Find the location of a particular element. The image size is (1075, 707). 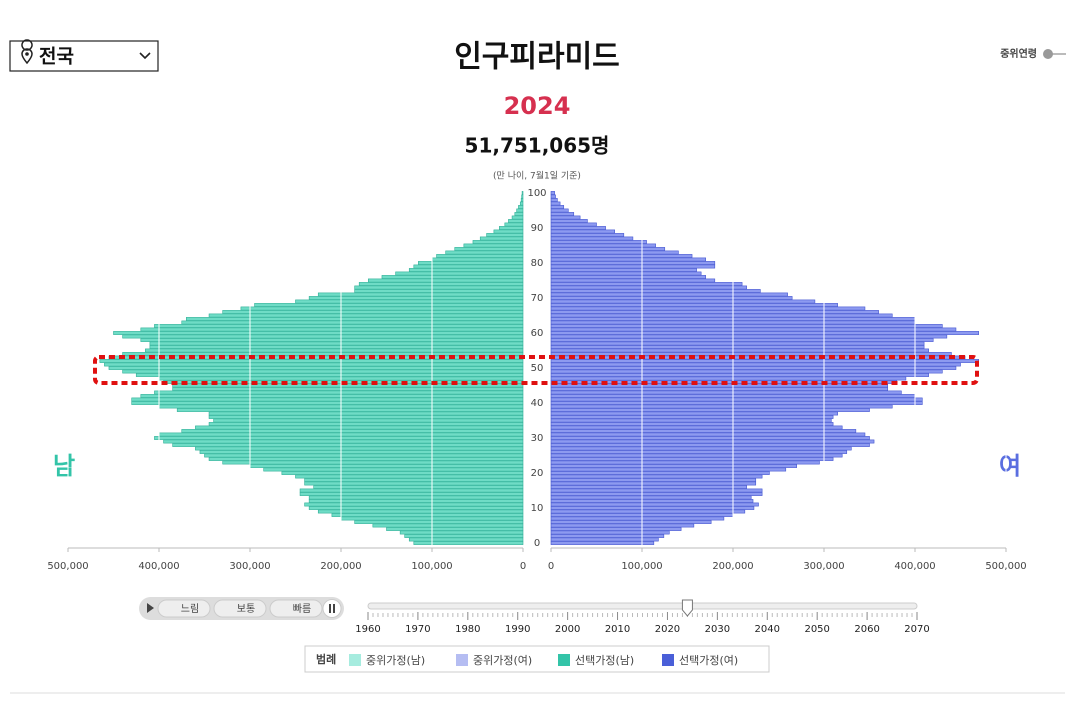

legend: 범례 중위가정(남) 중위가정(여) 선택가정(남) 선택가정(여) is located at coordinates (537, 659).